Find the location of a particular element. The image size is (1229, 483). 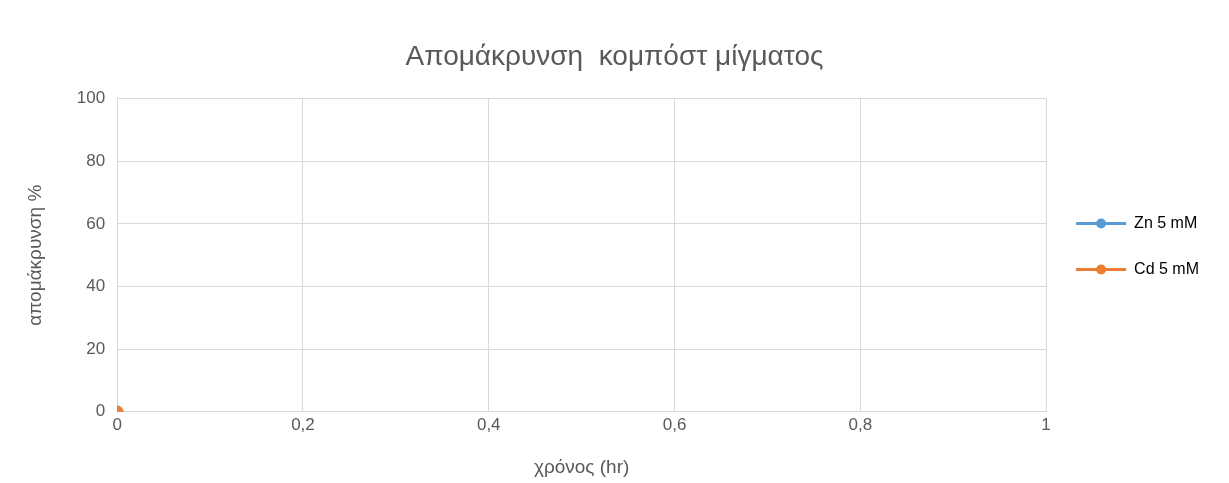

x-tick-label: 0,8 is located at coordinates (860, 424).